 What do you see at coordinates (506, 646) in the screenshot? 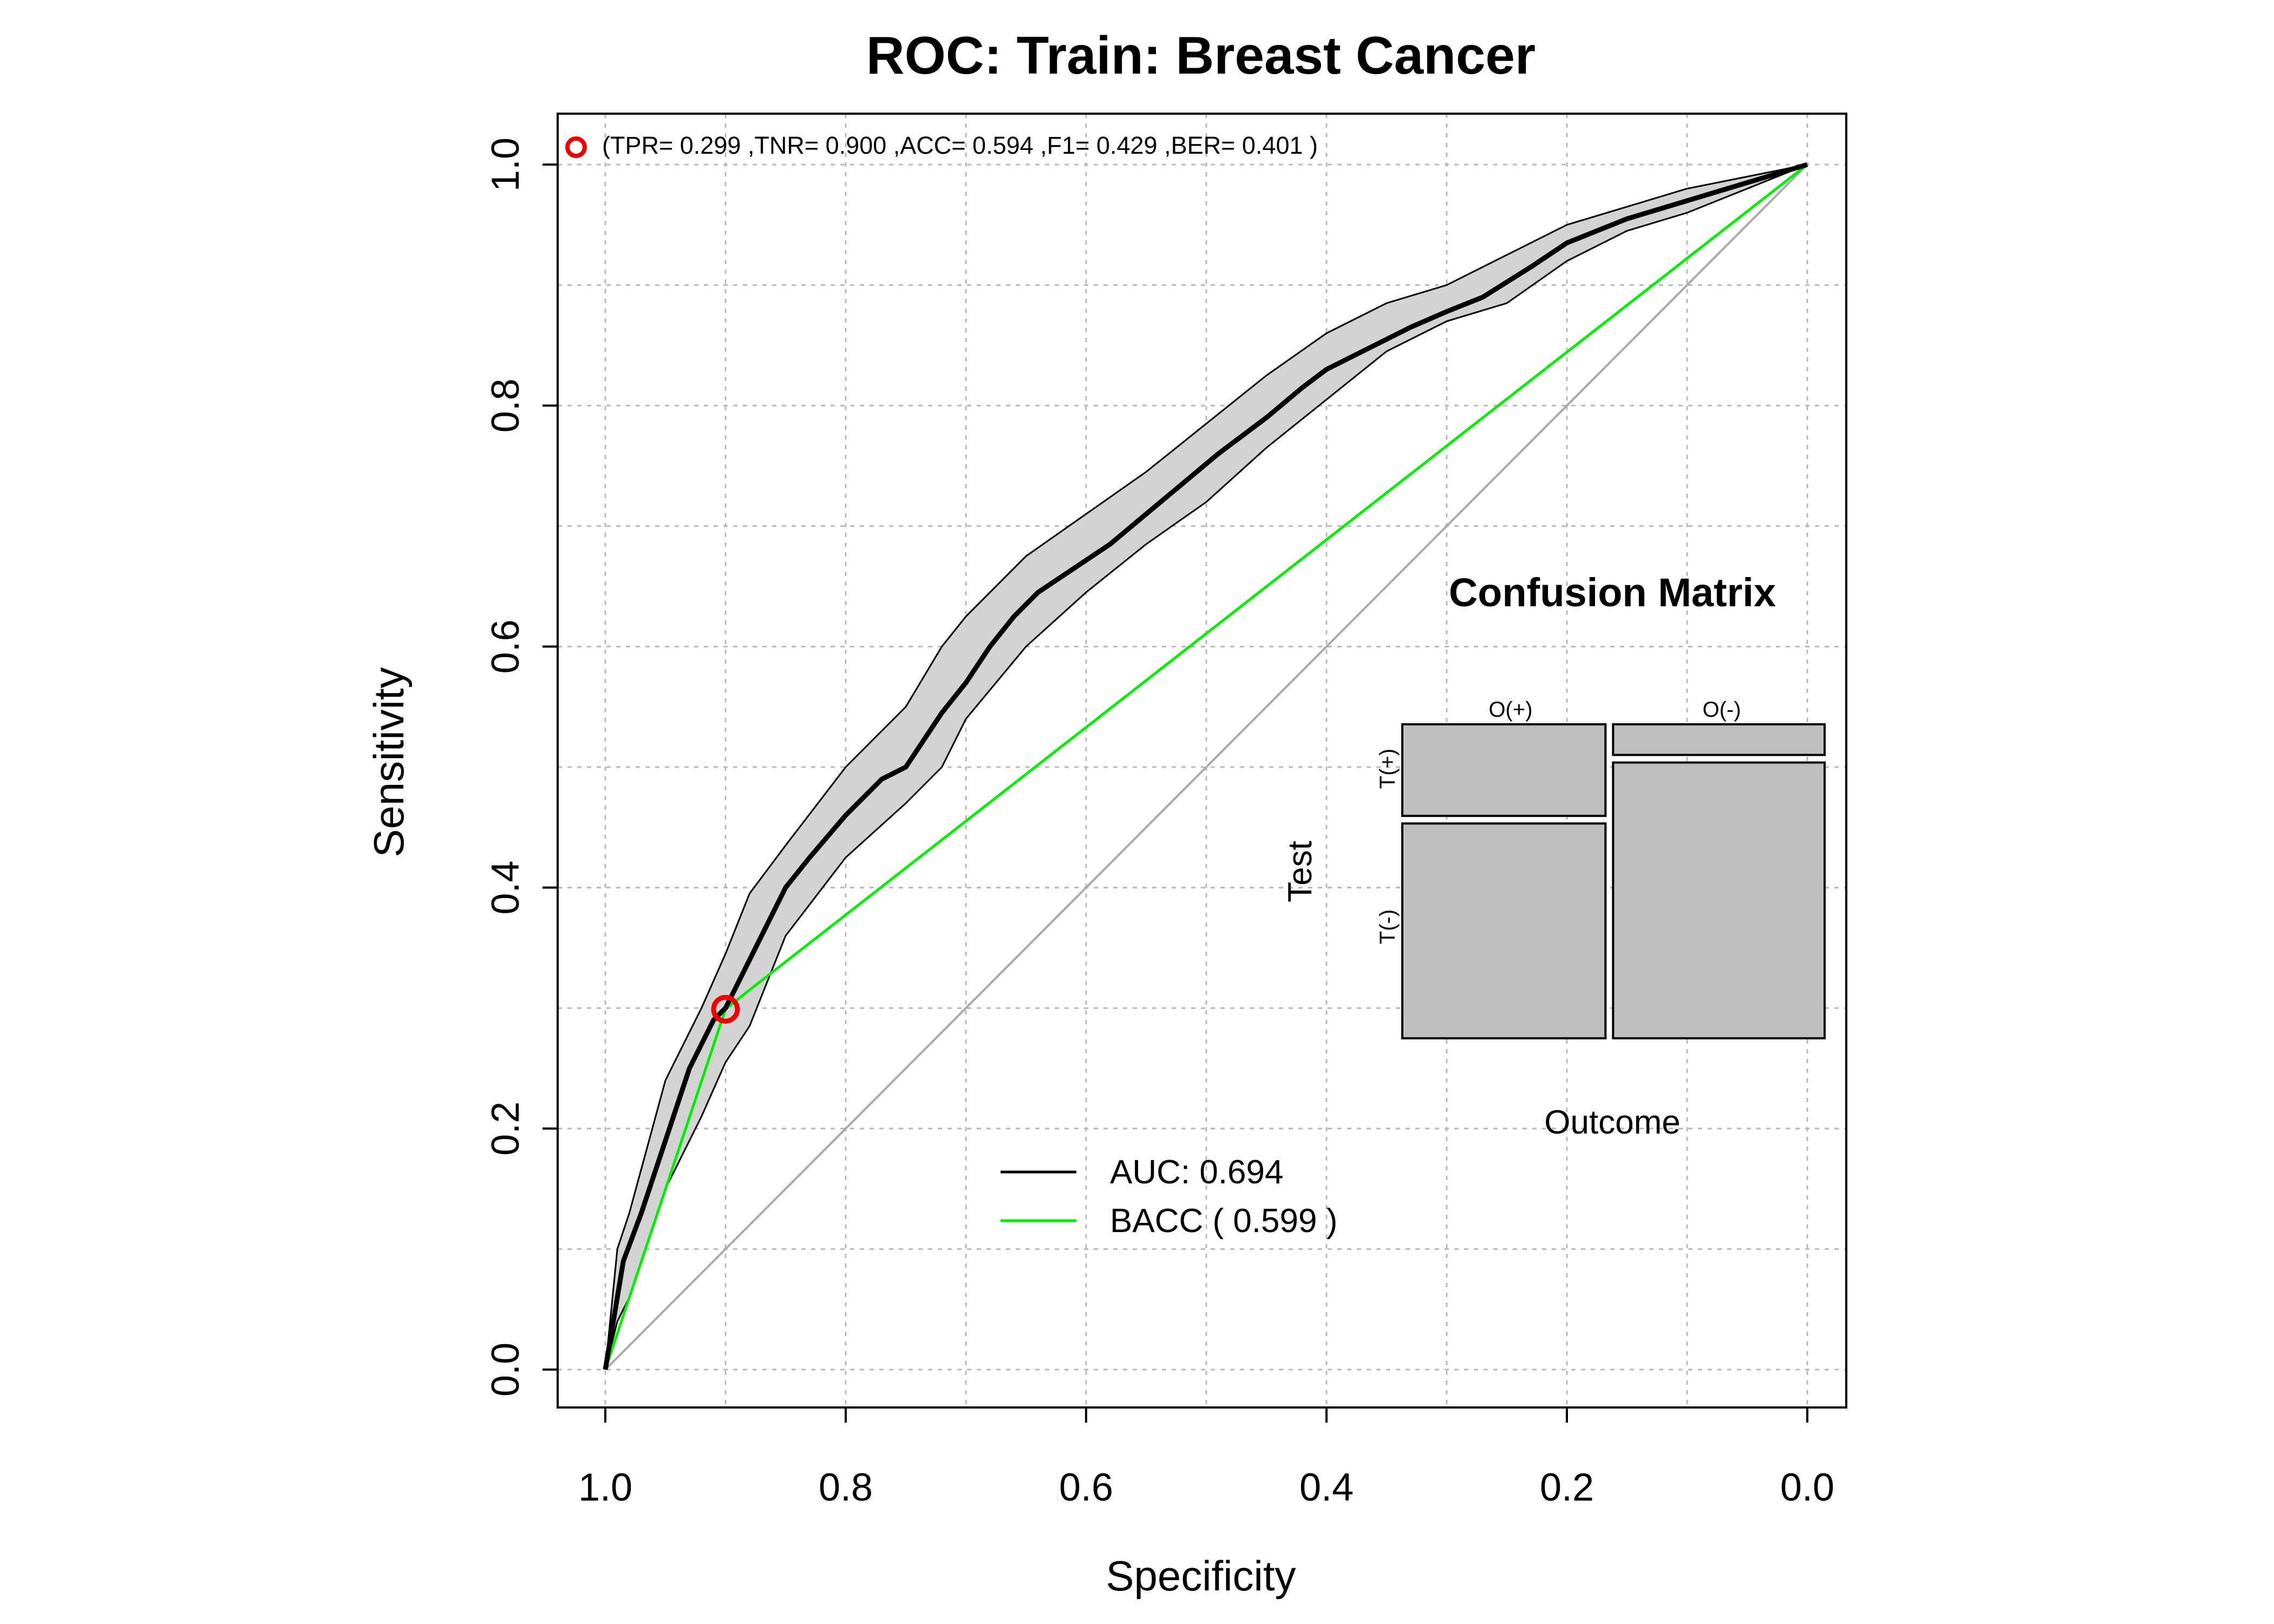
I see `y-tick-label: 0.6` at bounding box center [506, 646].